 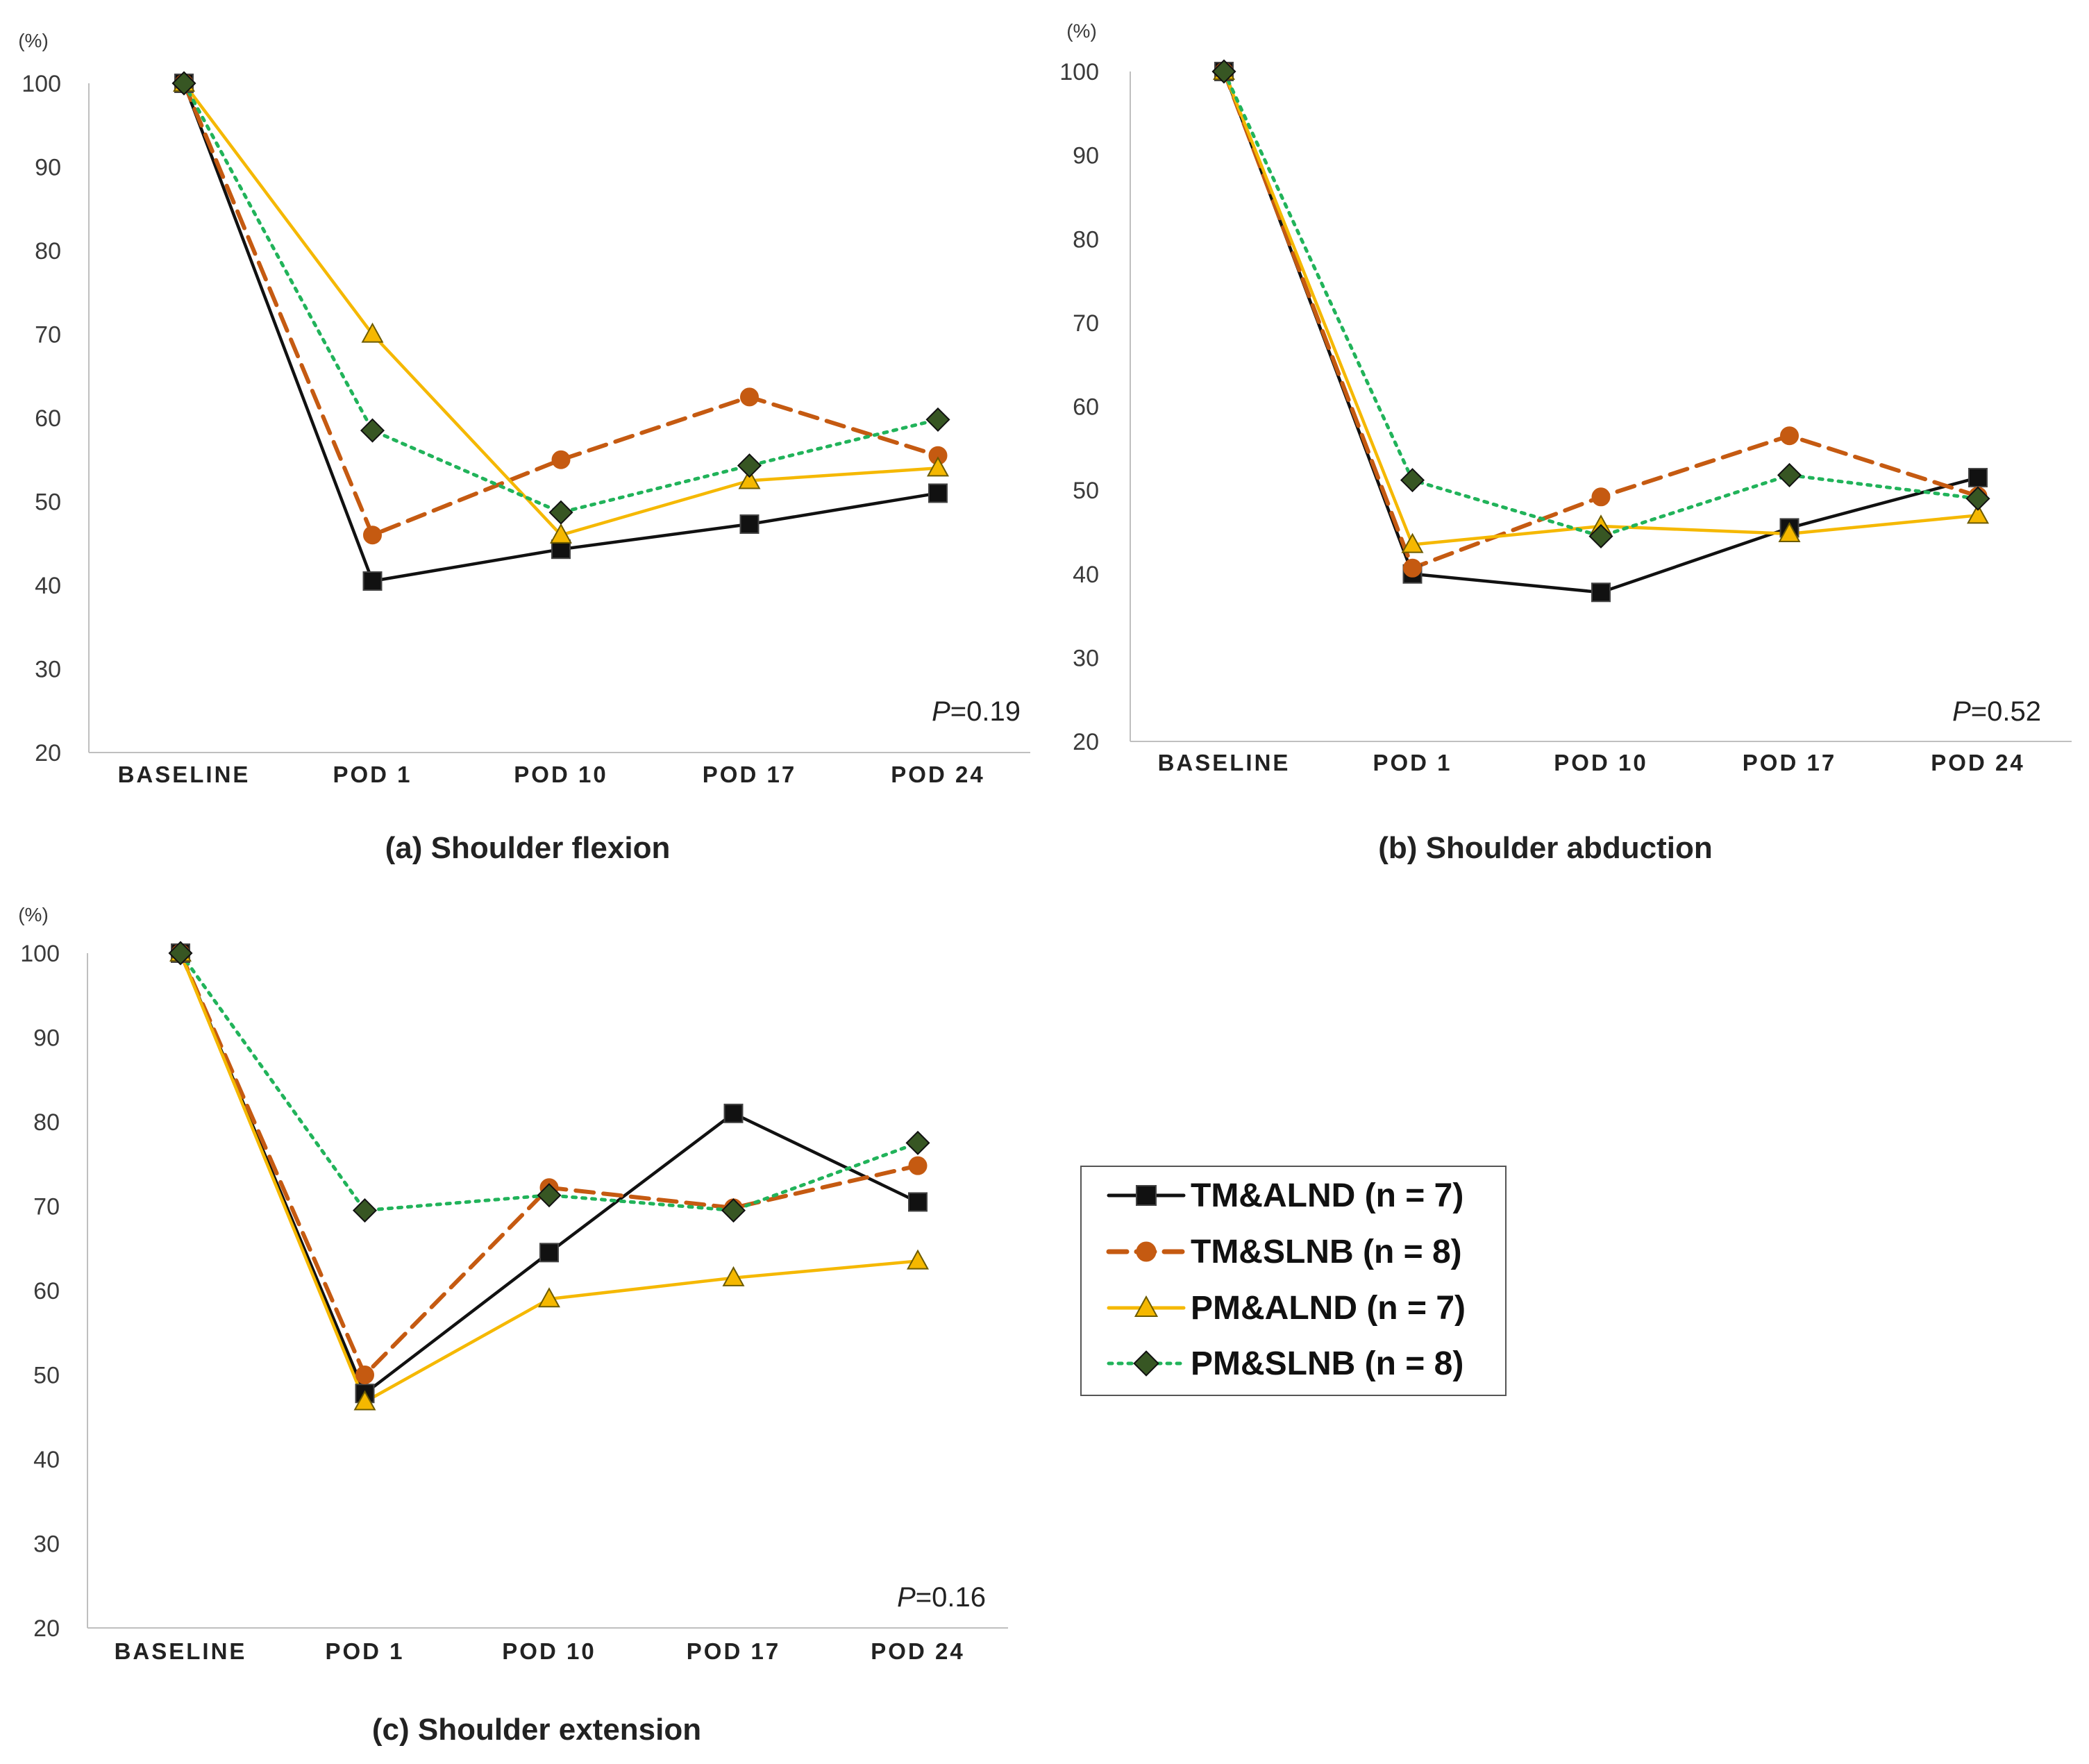 What do you see at coordinates (1327, 1252) in the screenshot?
I see `legend-label-tm-slnb: TM&SLNB (n = 8)` at bounding box center [1327, 1252].